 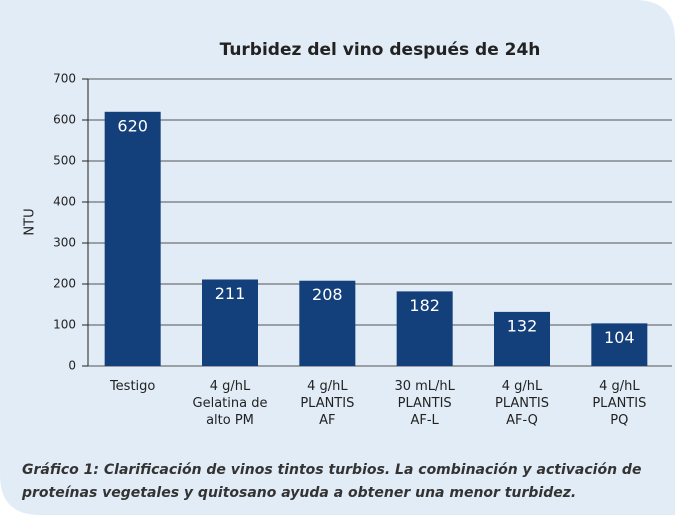 What do you see at coordinates (425, 420) in the screenshot?
I see `x-tick-line: AF-L` at bounding box center [425, 420].